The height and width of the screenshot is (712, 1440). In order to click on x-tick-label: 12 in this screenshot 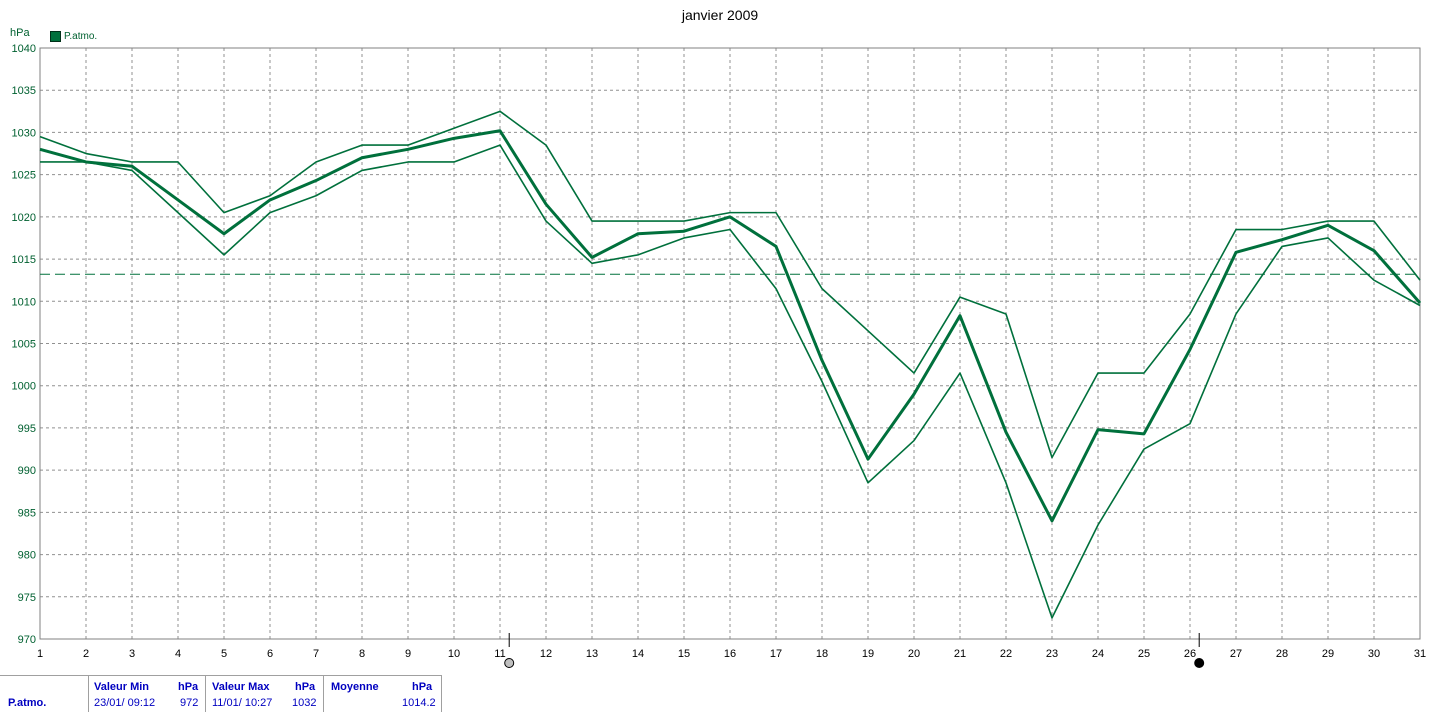, I will do `click(546, 654)`.